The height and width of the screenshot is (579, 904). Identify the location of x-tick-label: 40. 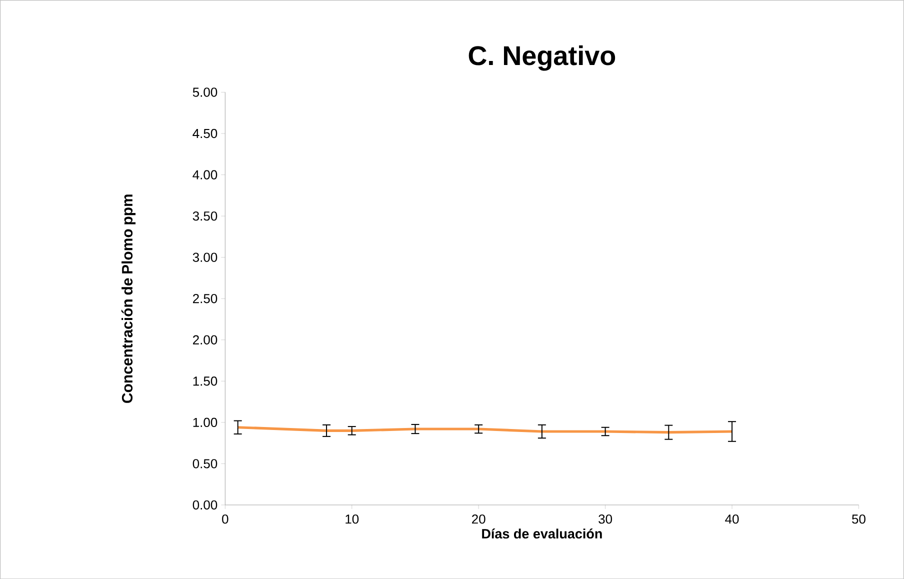
(732, 519).